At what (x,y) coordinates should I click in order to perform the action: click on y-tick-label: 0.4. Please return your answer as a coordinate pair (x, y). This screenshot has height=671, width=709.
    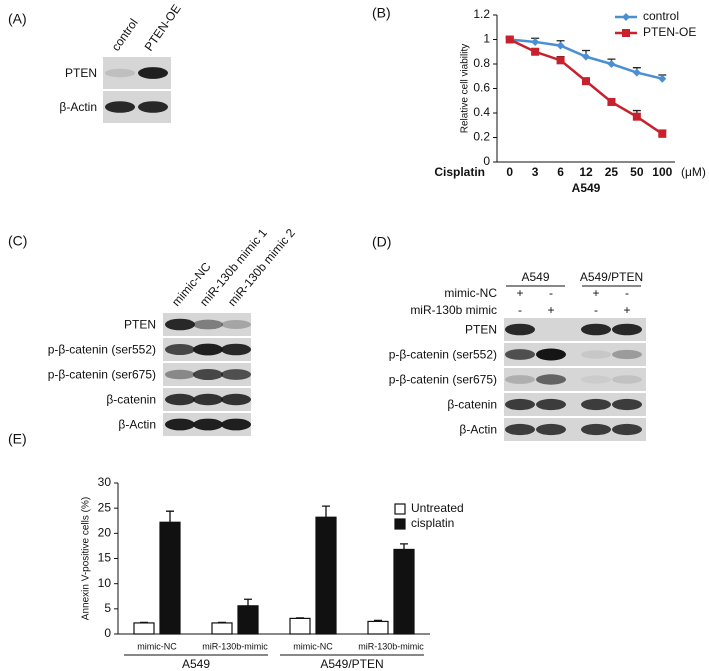
    Looking at the image, I should click on (481, 112).